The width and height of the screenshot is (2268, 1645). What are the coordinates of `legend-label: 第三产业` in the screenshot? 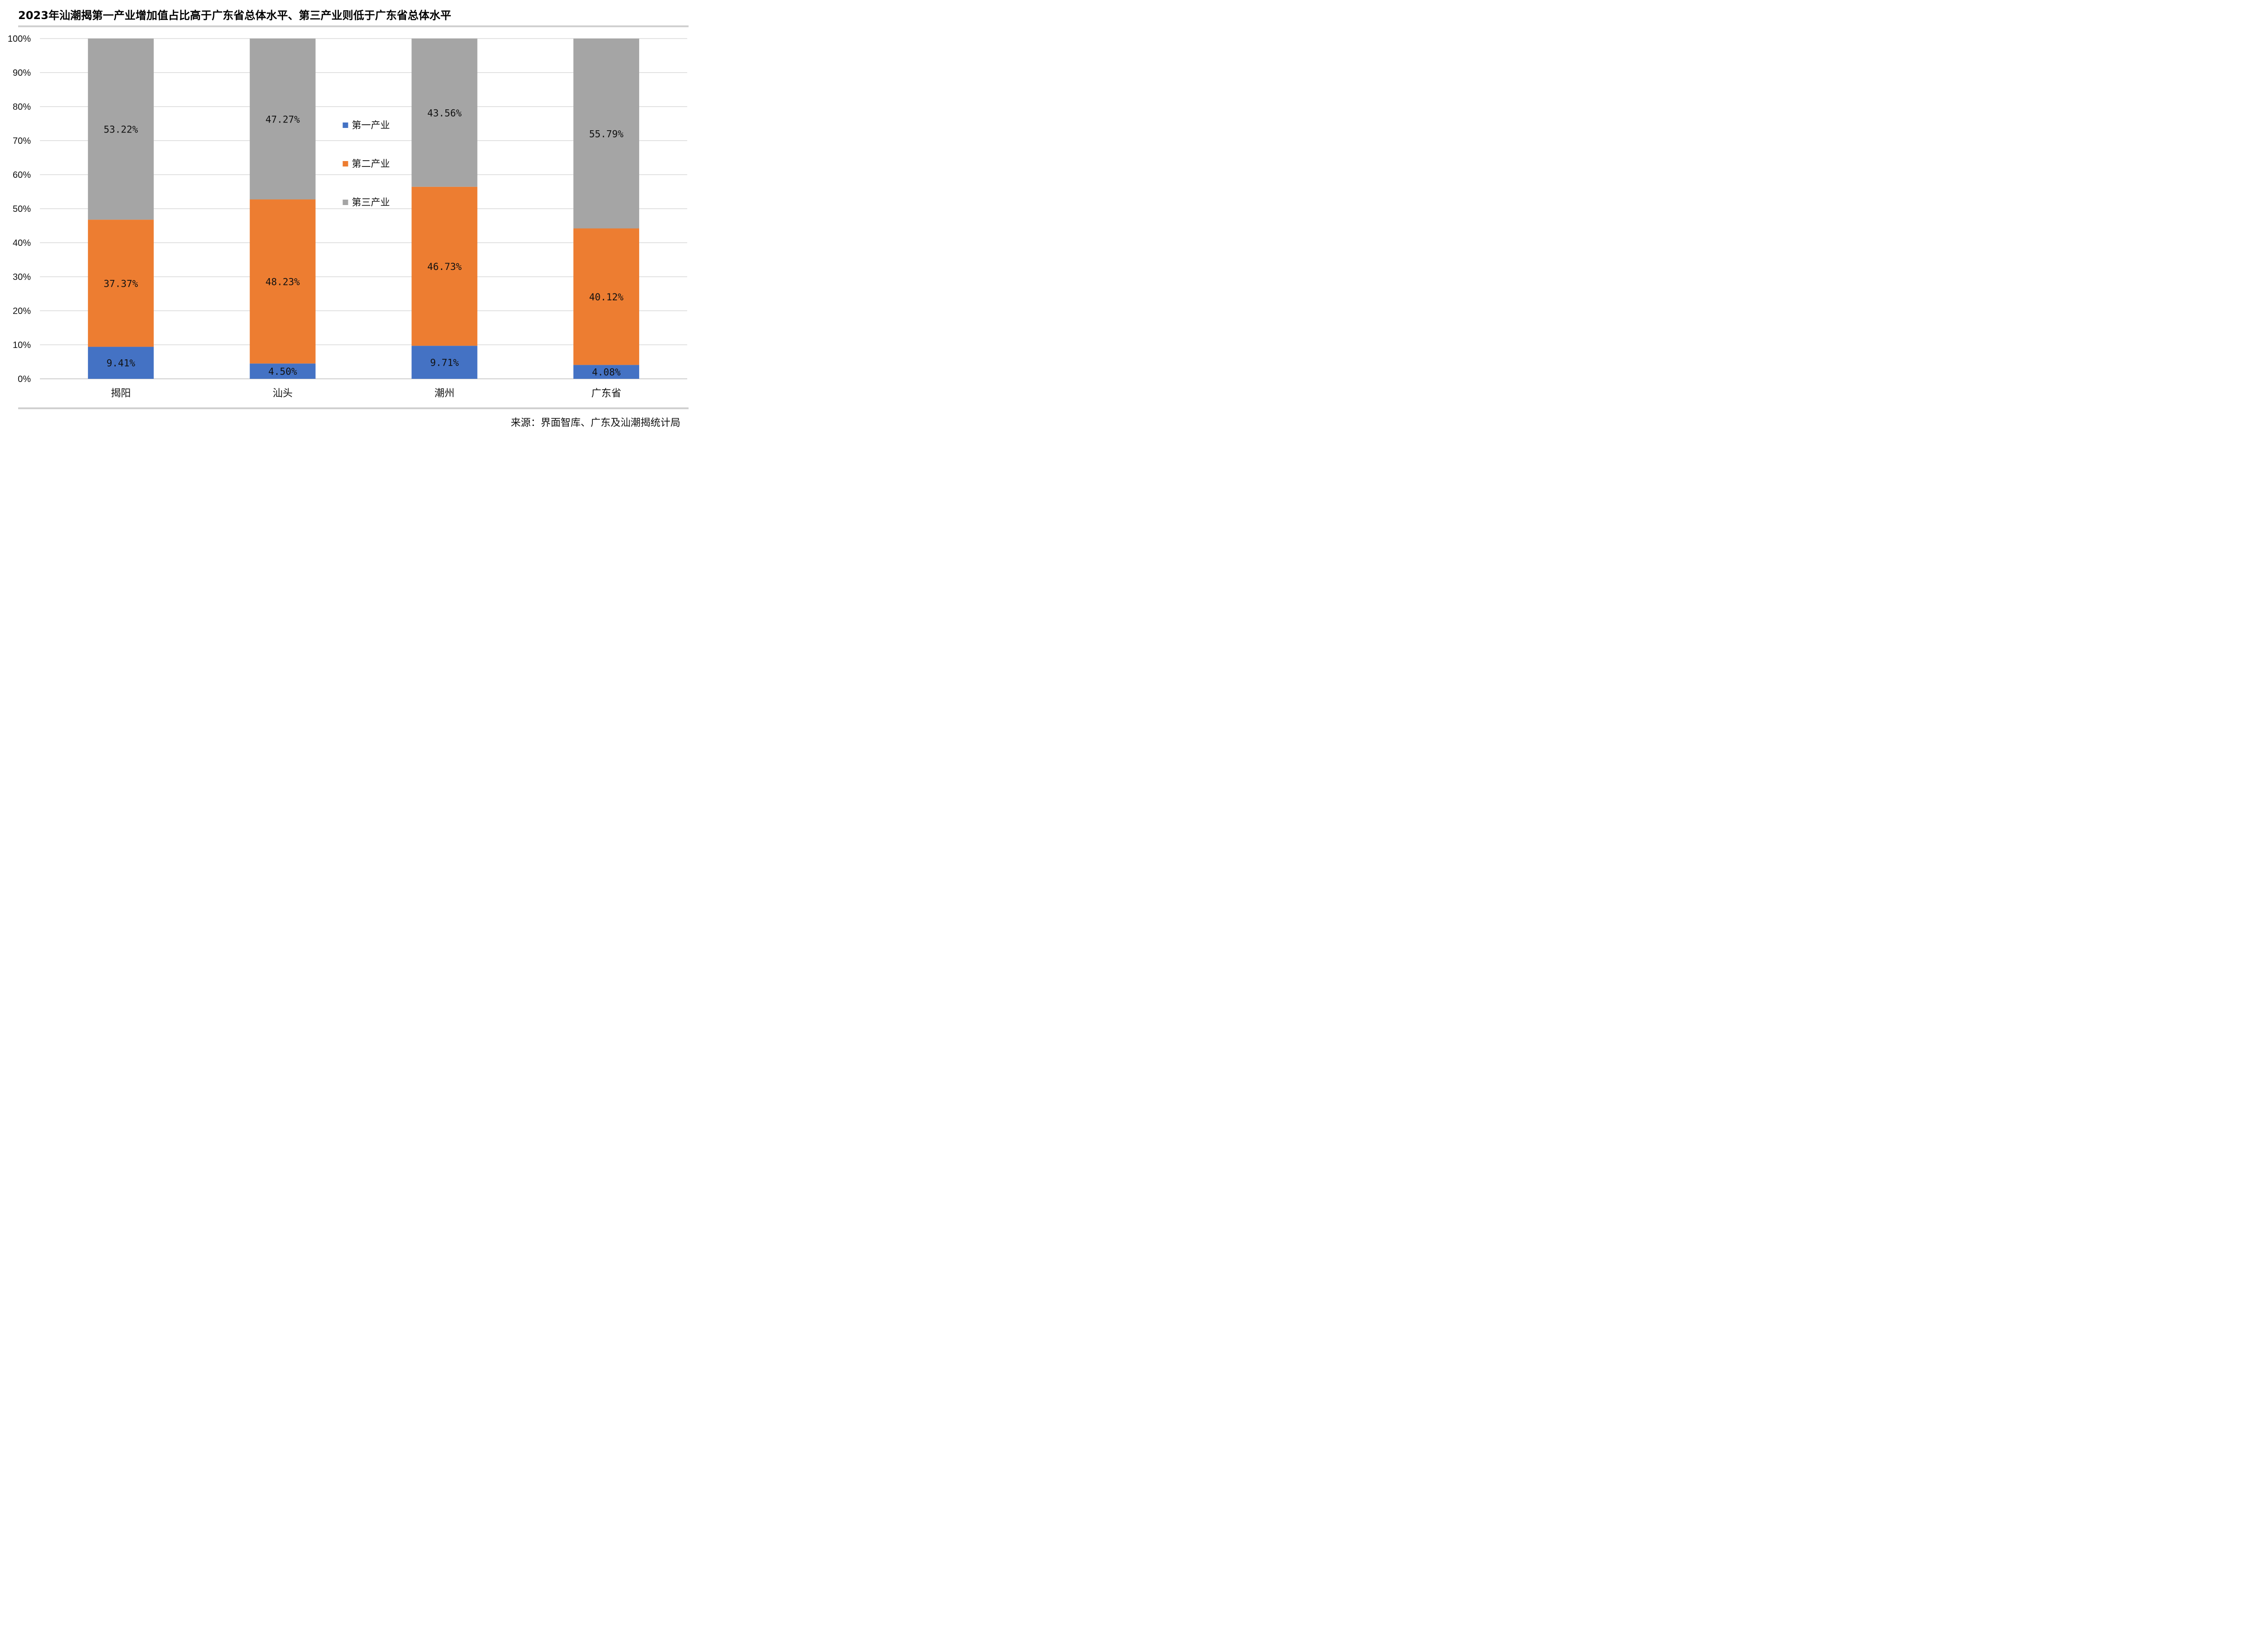 It's located at (371, 202).